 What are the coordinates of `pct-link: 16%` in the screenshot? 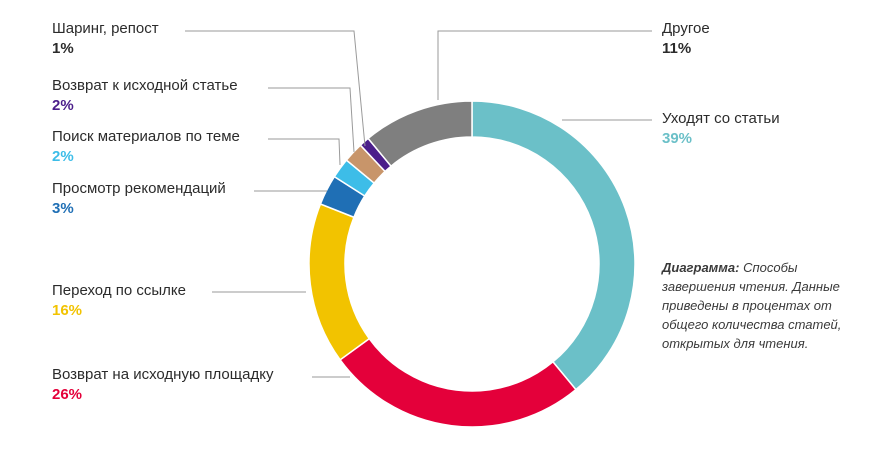 It's located at (67, 310).